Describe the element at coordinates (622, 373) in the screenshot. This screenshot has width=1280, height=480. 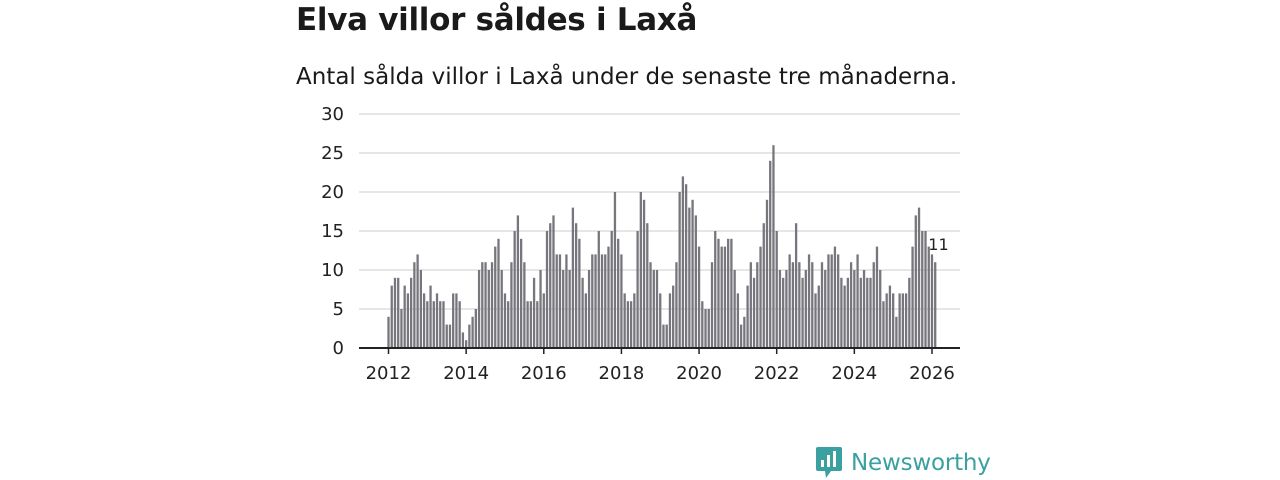
I see `x-tick-label: 2018` at that location.